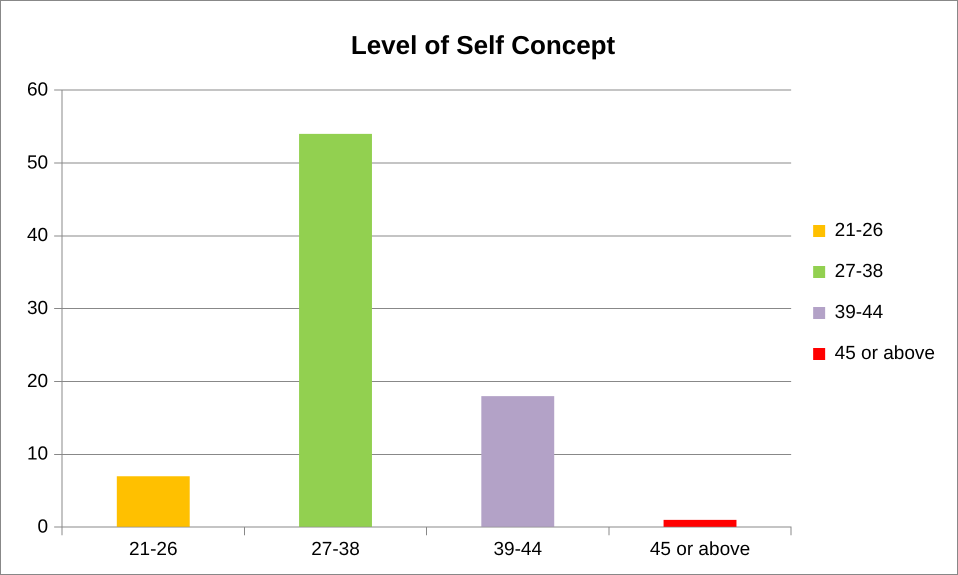 Image resolution: width=958 pixels, height=575 pixels. I want to click on y-tick-label: 40, so click(37, 235).